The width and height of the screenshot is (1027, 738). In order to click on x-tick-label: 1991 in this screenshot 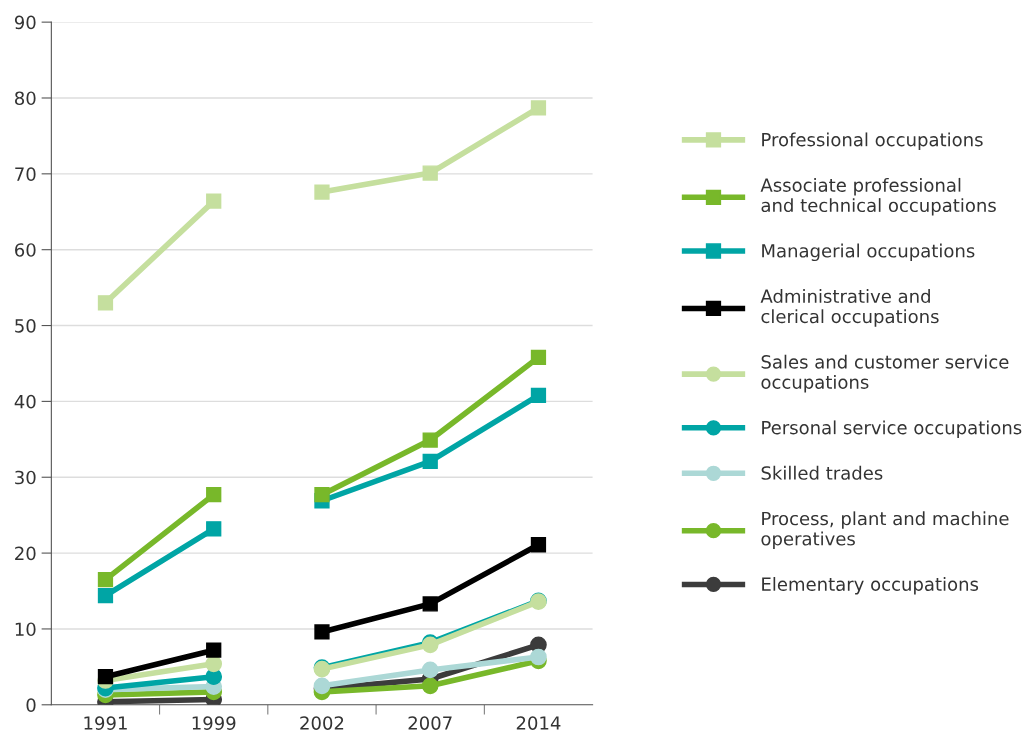, I will do `click(105, 723)`.